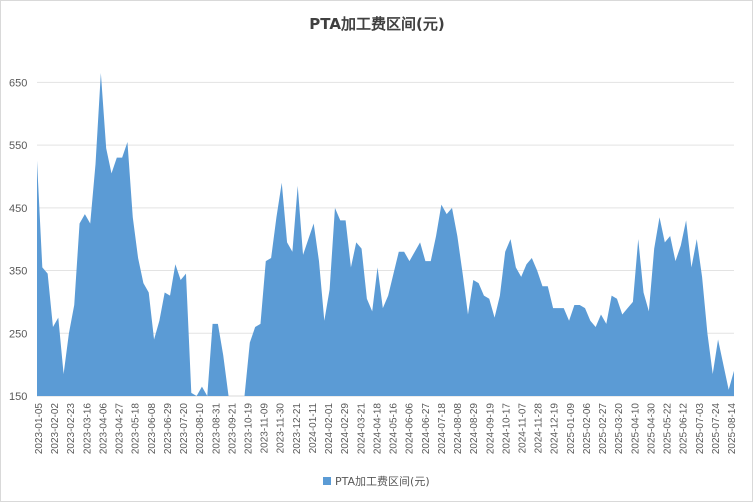 The image size is (753, 503). Describe the element at coordinates (216, 429) in the screenshot. I see `x-tick-label: 2023-08-31` at that location.